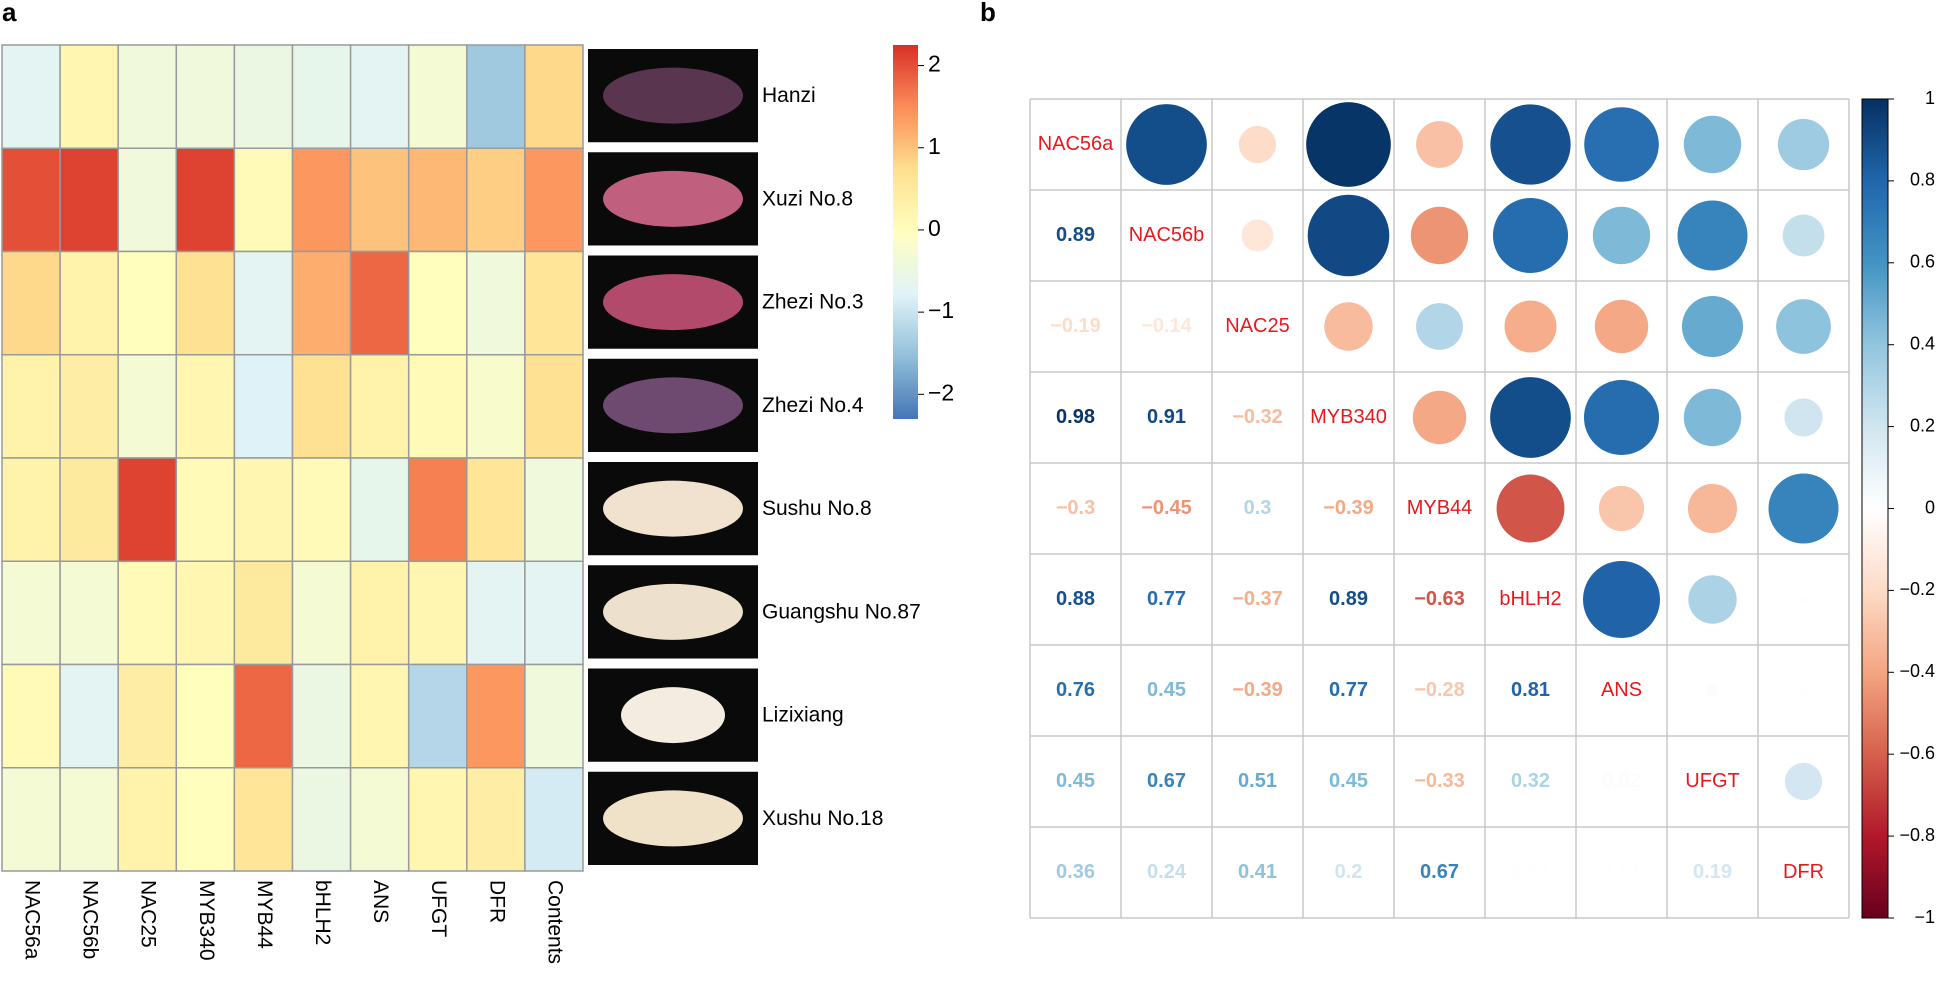 This screenshot has width=1946, height=981. What do you see at coordinates (807, 198) in the screenshot?
I see `row-label: Xuzi No.8` at bounding box center [807, 198].